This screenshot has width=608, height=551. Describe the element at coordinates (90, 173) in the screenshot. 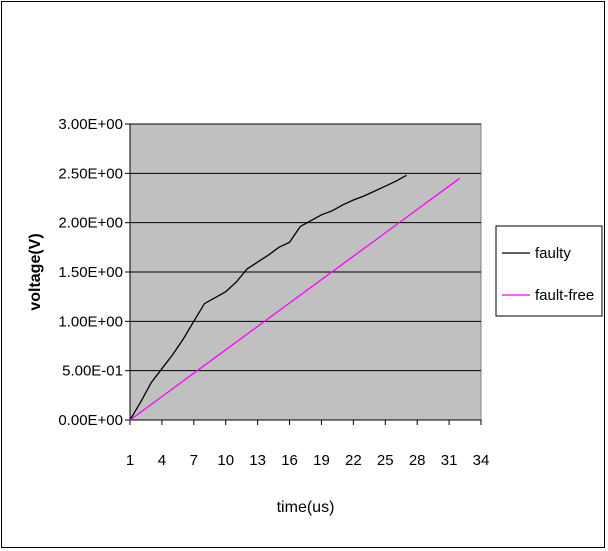

I see `y-tick-label: 2.50E+00` at that location.